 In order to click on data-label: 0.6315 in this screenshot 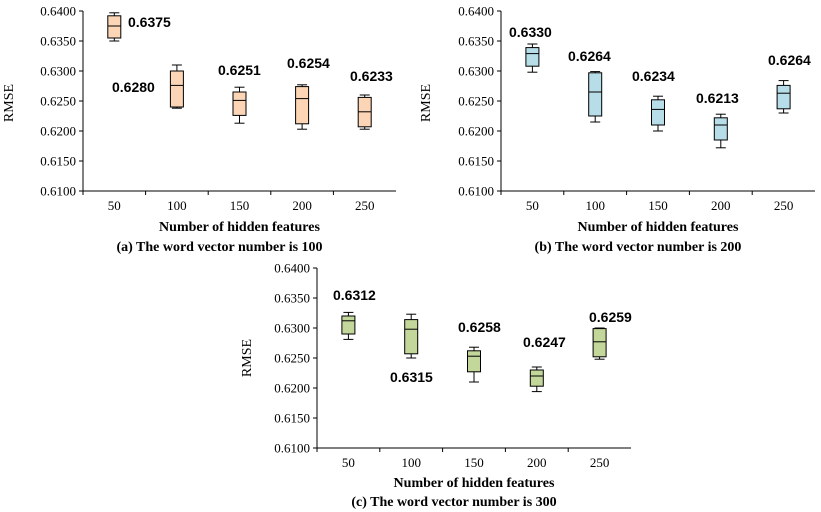, I will do `click(411, 377)`.